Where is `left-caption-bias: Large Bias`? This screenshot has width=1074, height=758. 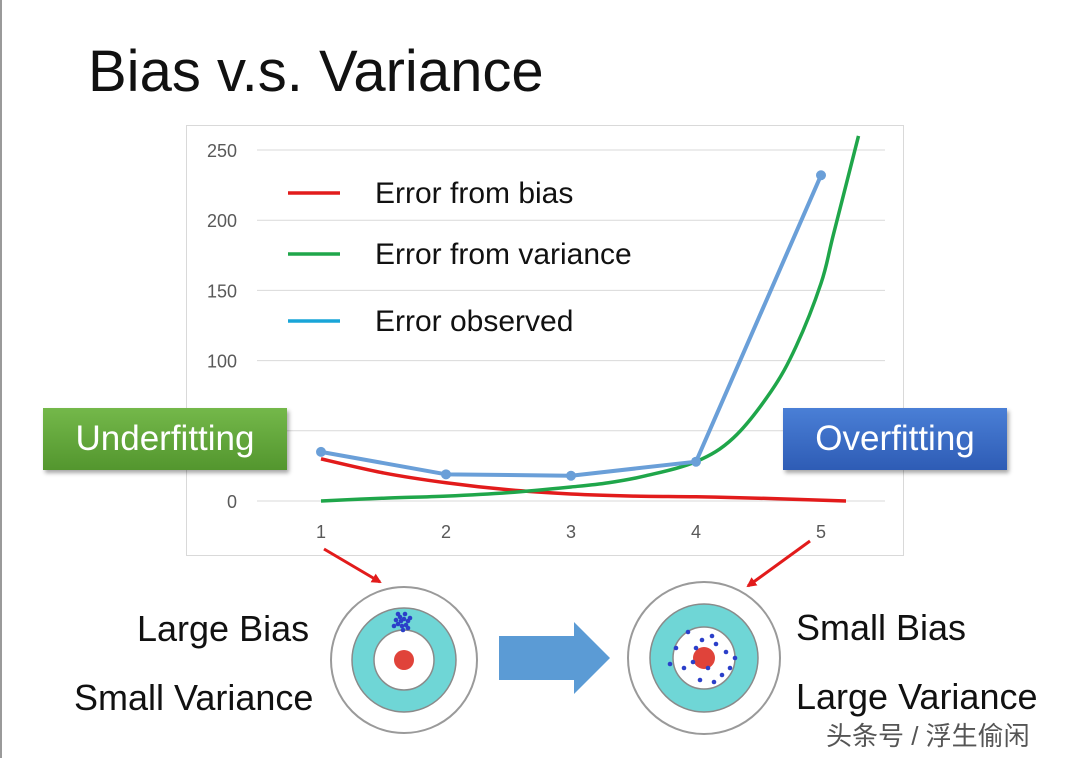 left-caption-bias: Large Bias is located at coordinates (223, 628).